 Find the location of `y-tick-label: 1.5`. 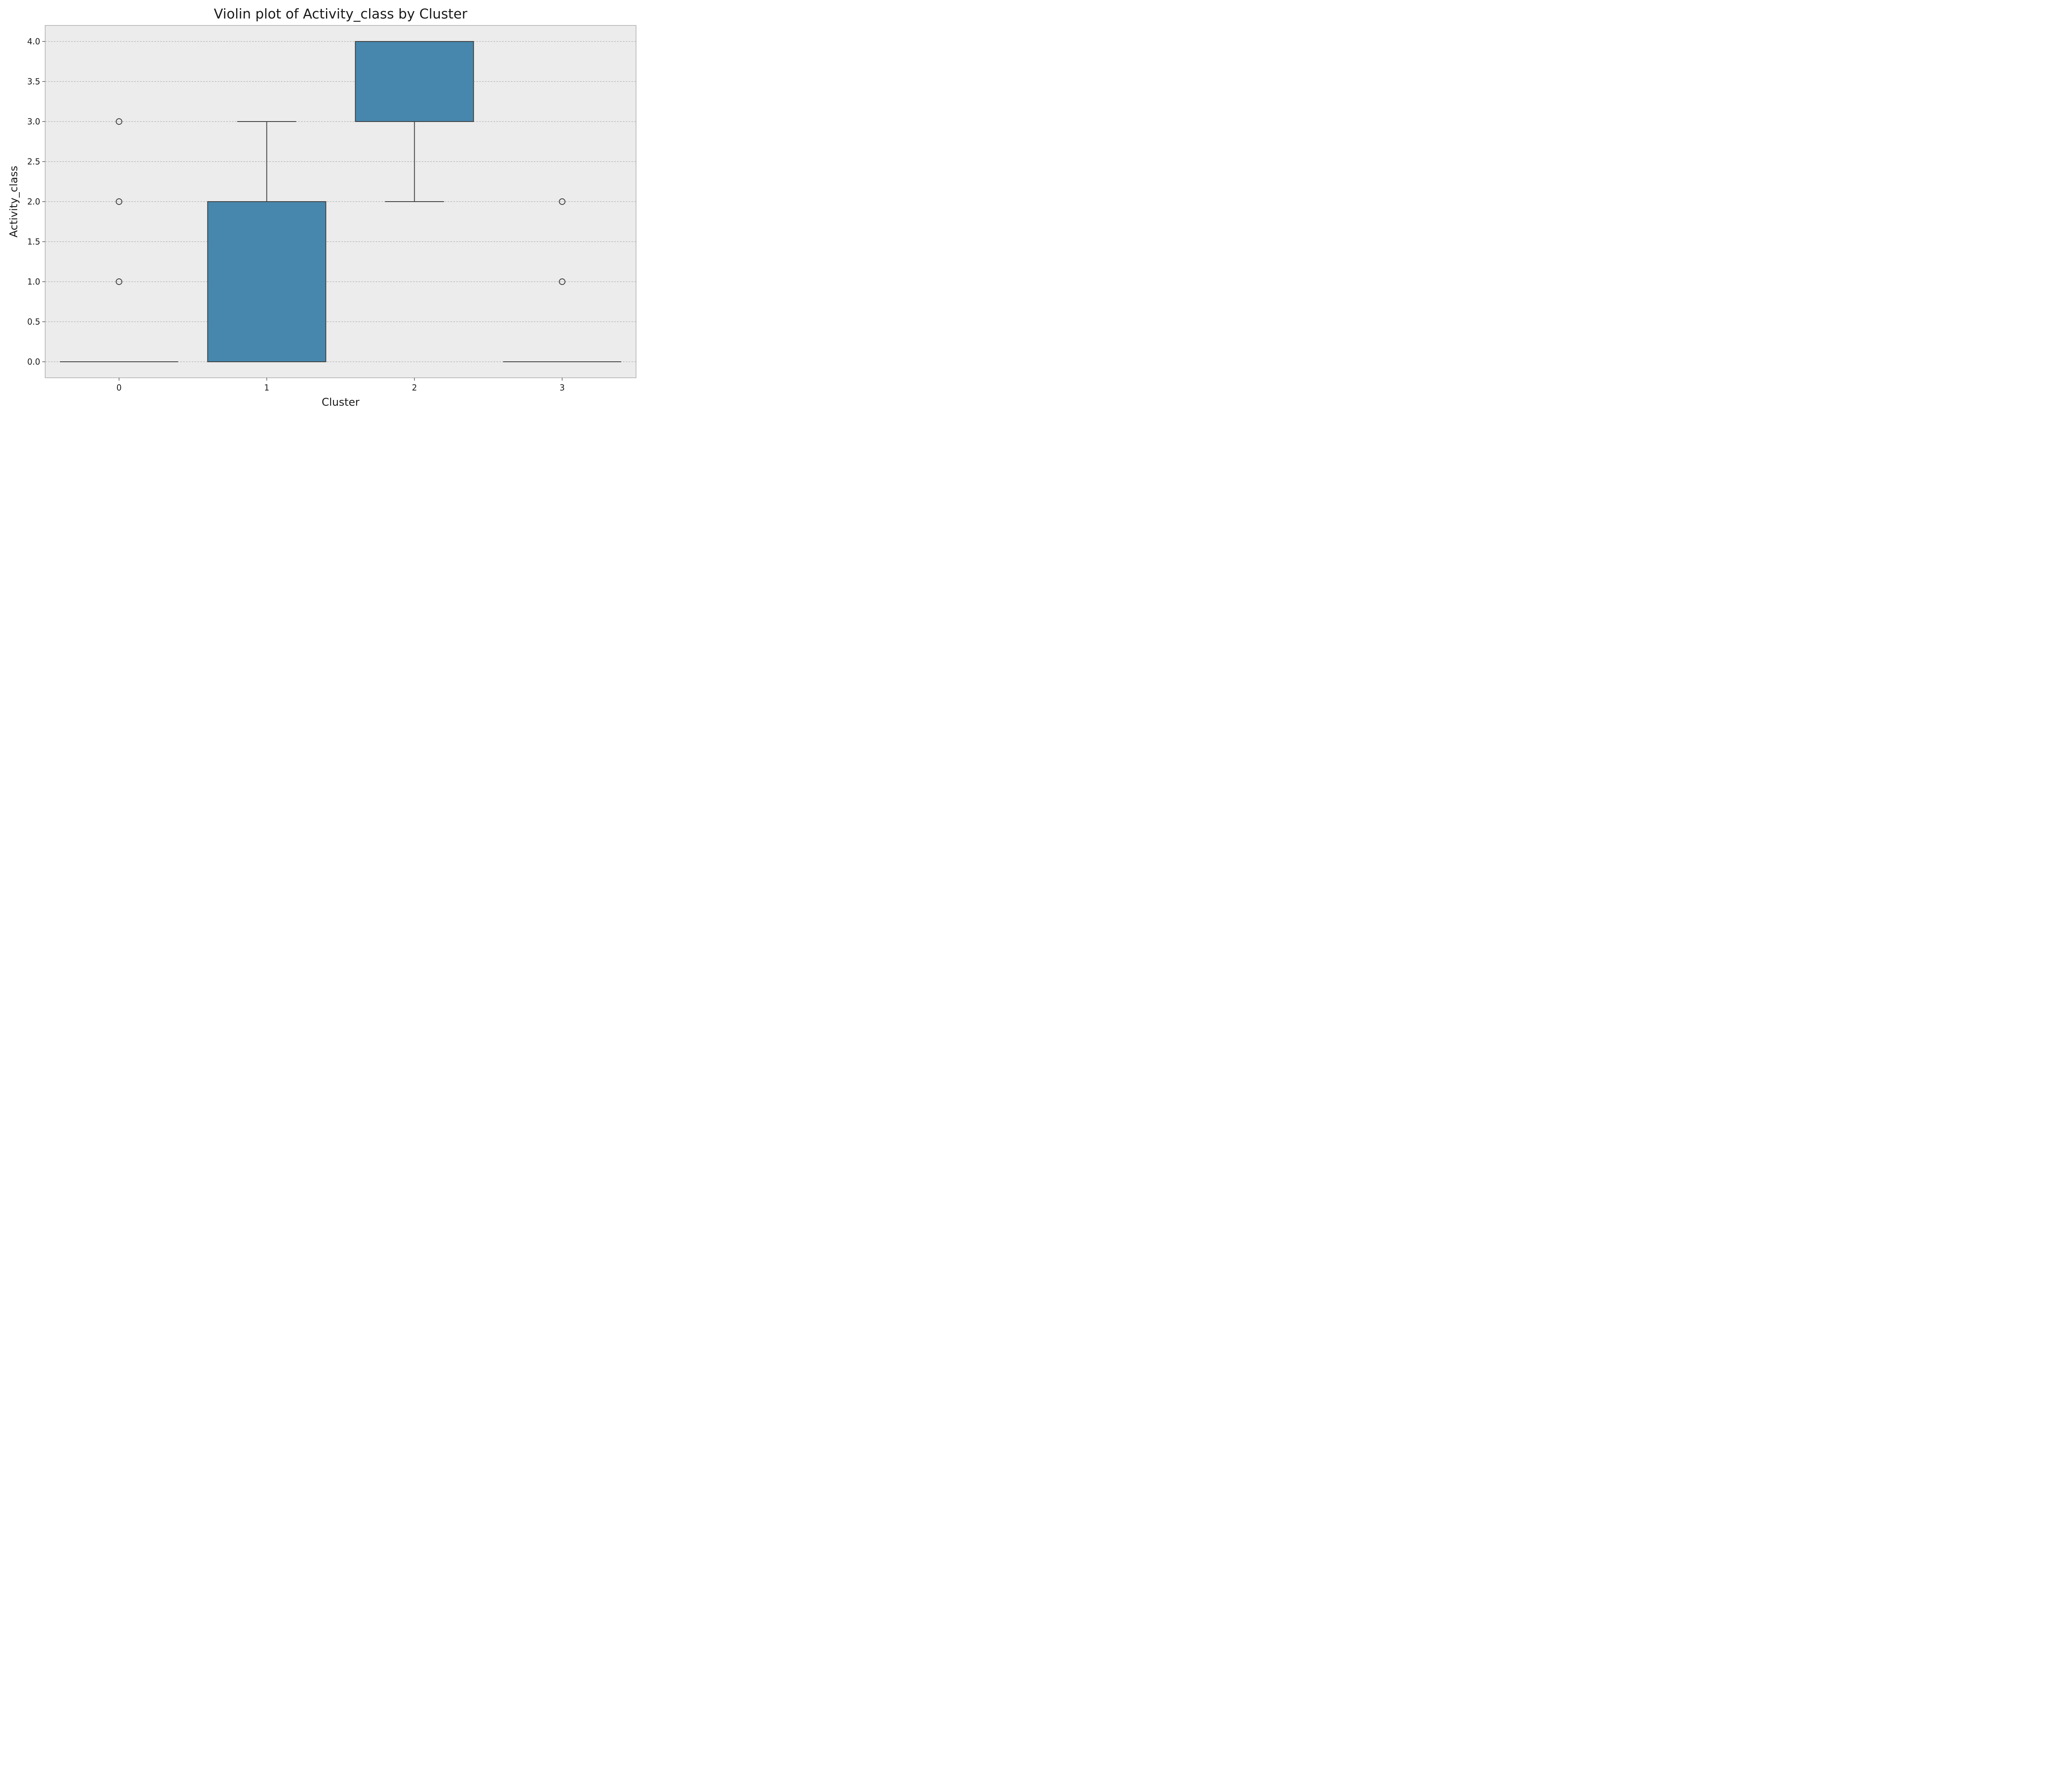

y-tick-label: 1.5 is located at coordinates (33, 242).